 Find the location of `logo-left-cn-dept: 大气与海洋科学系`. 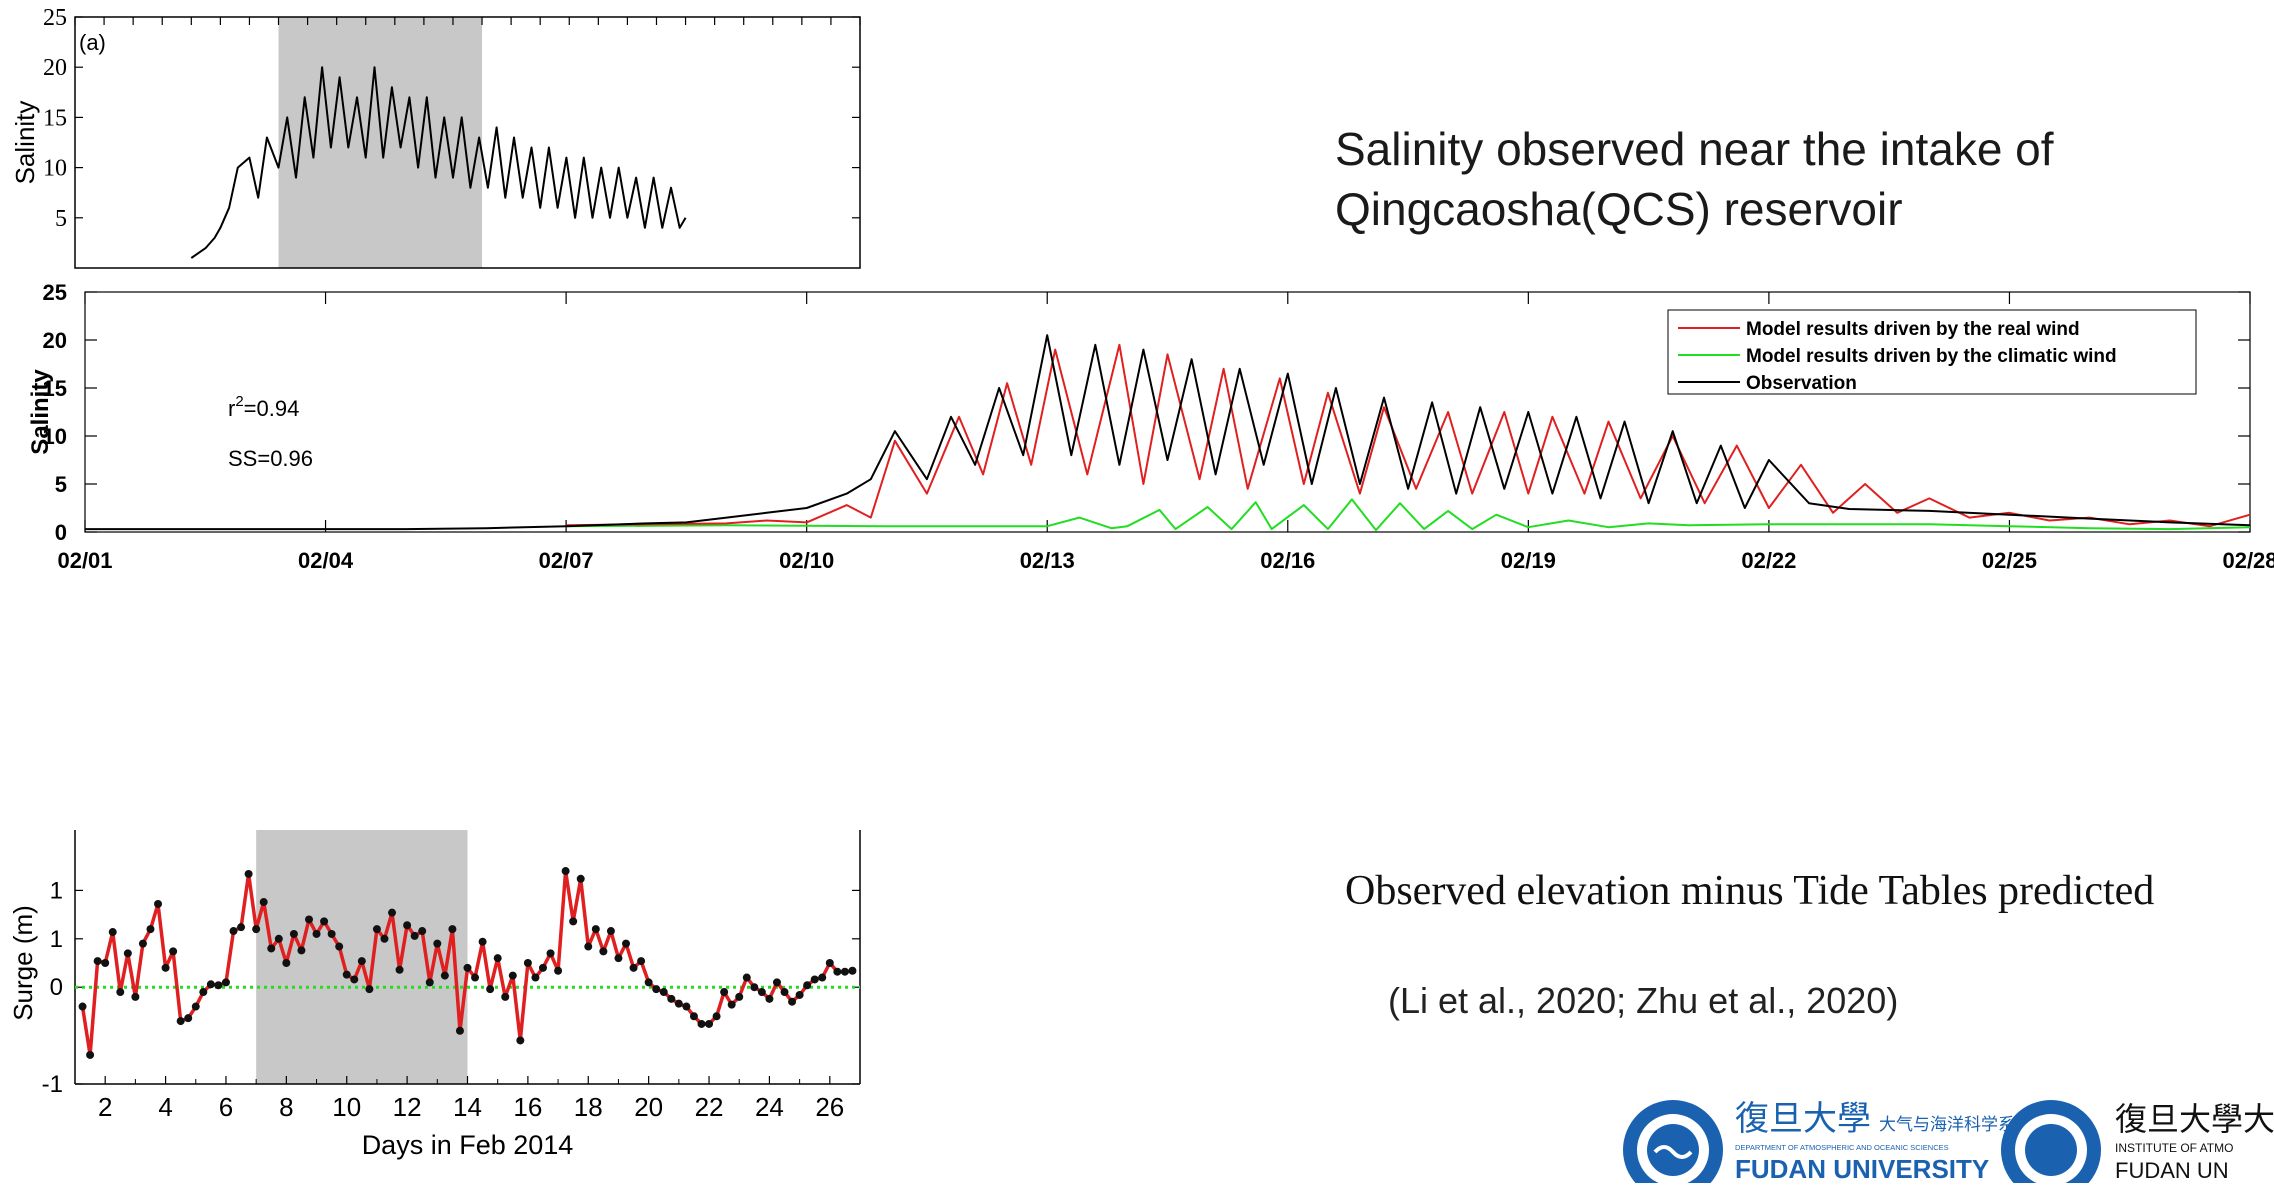

logo-left-cn-dept: 大气与海洋科学系 is located at coordinates (1947, 1124).